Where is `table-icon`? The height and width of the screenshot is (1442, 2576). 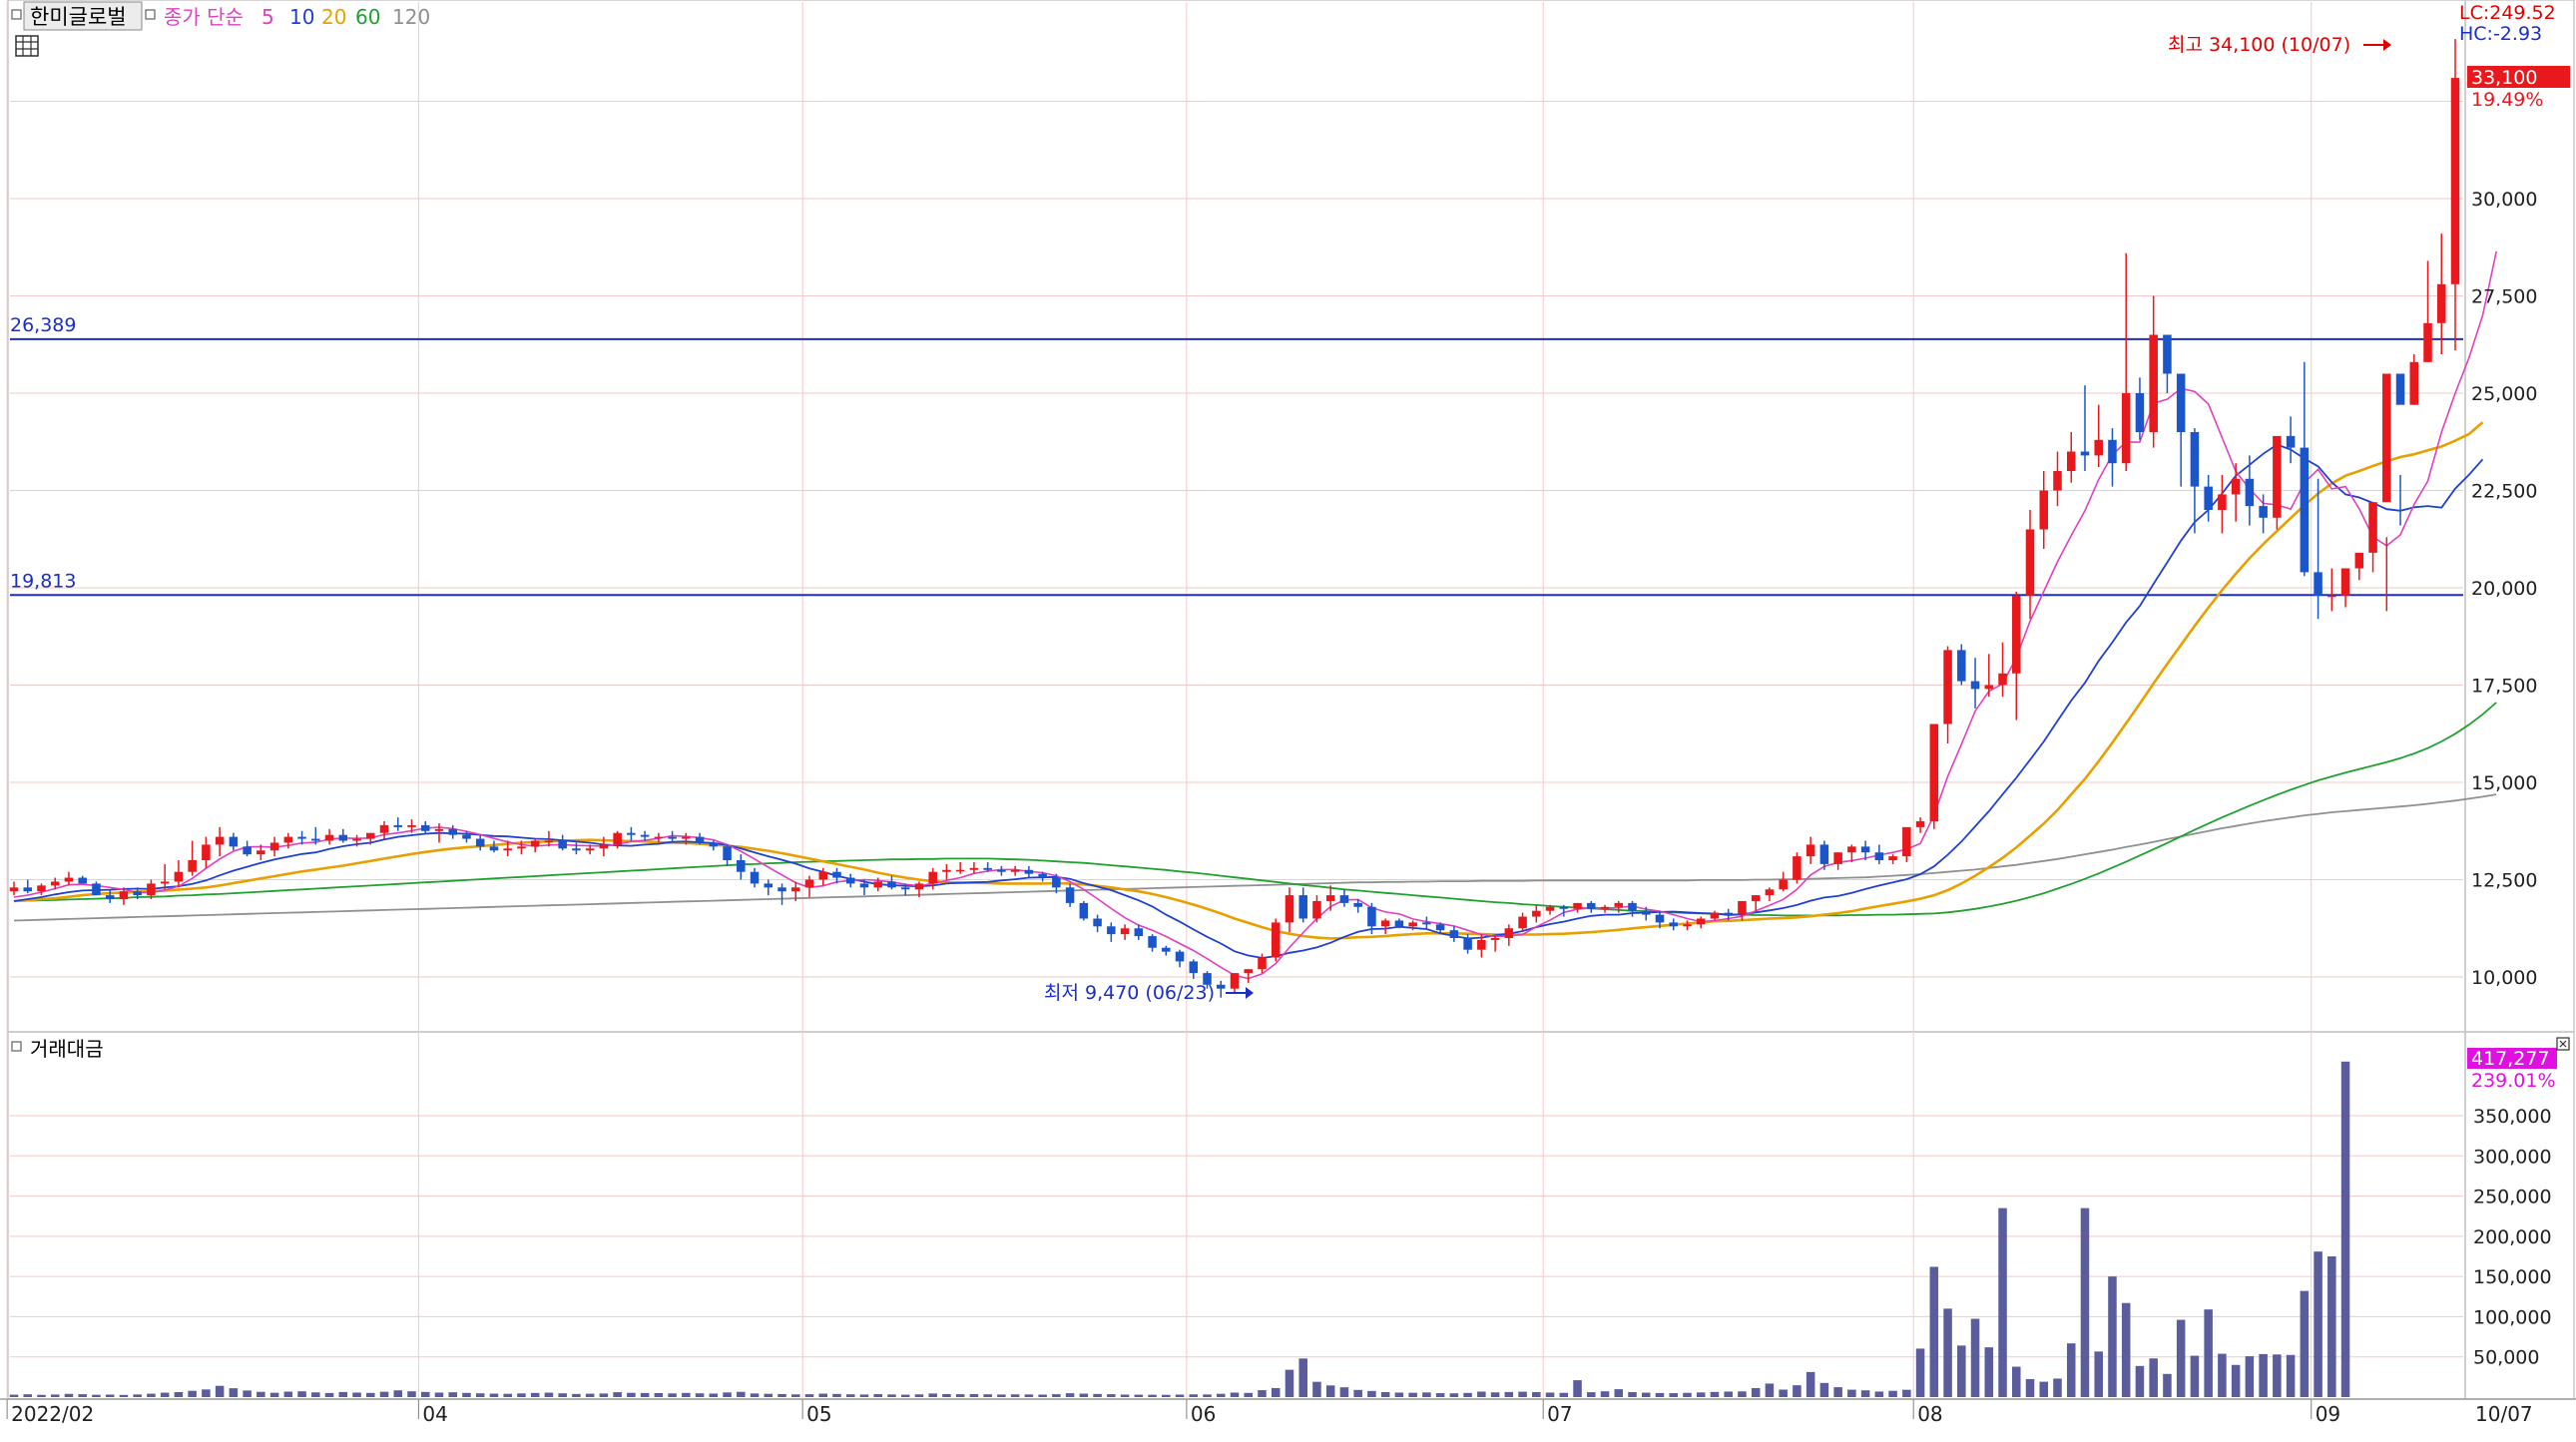
table-icon is located at coordinates (27, 46).